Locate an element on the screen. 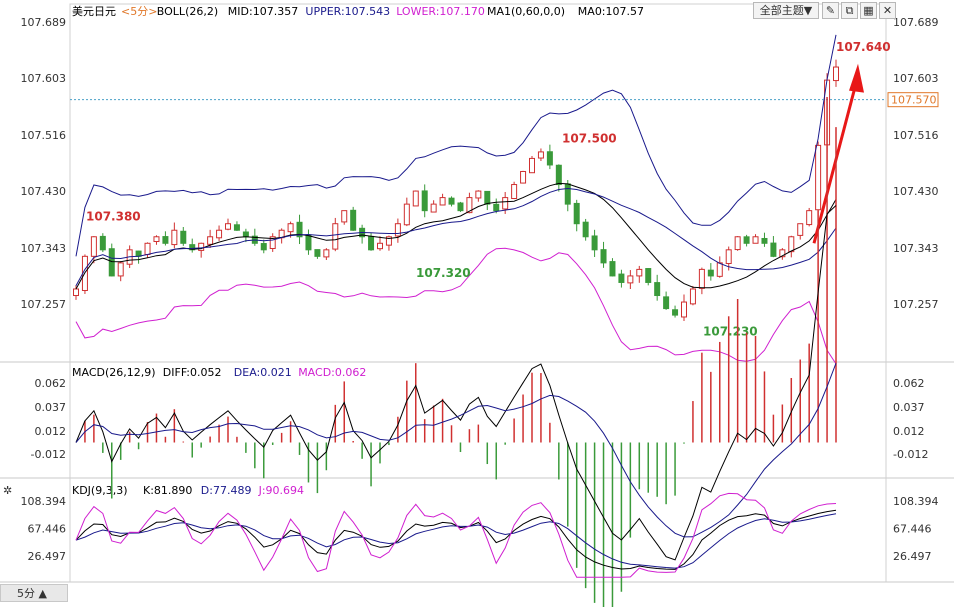 The height and width of the screenshot is (607, 954). kdj-d-line is located at coordinates (456, 541).